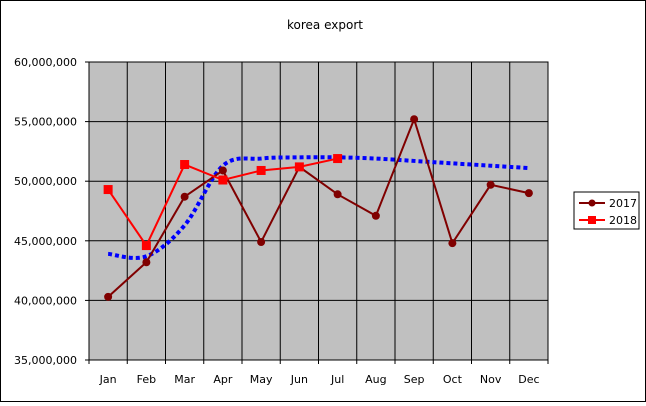  I want to click on legend-label-2018: 2018, so click(623, 220).